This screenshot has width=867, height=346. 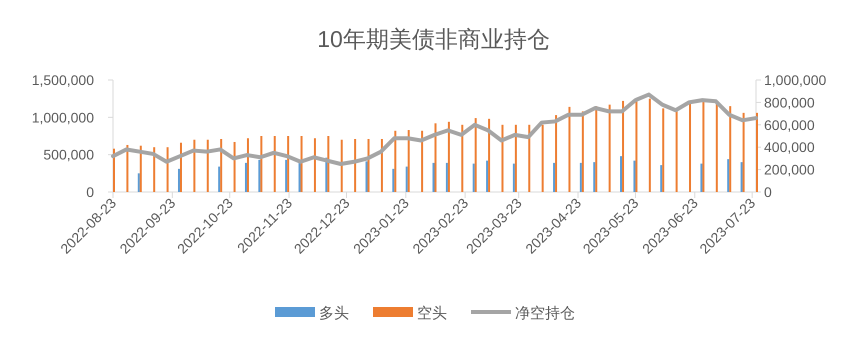 What do you see at coordinates (90, 192) in the screenshot?
I see `y-tick-label: 0` at bounding box center [90, 192].